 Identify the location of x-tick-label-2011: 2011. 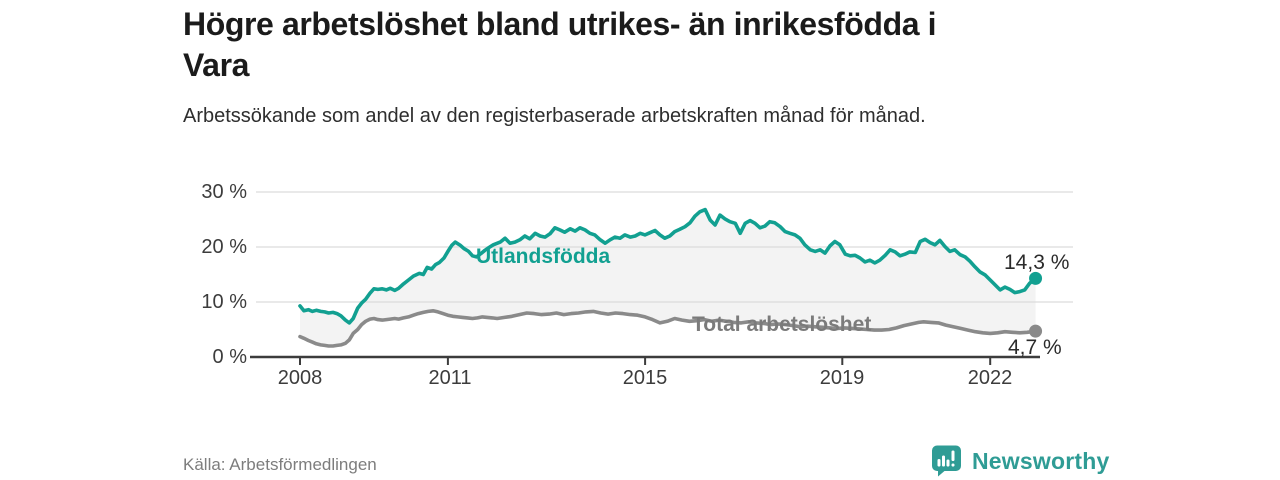
(450, 378).